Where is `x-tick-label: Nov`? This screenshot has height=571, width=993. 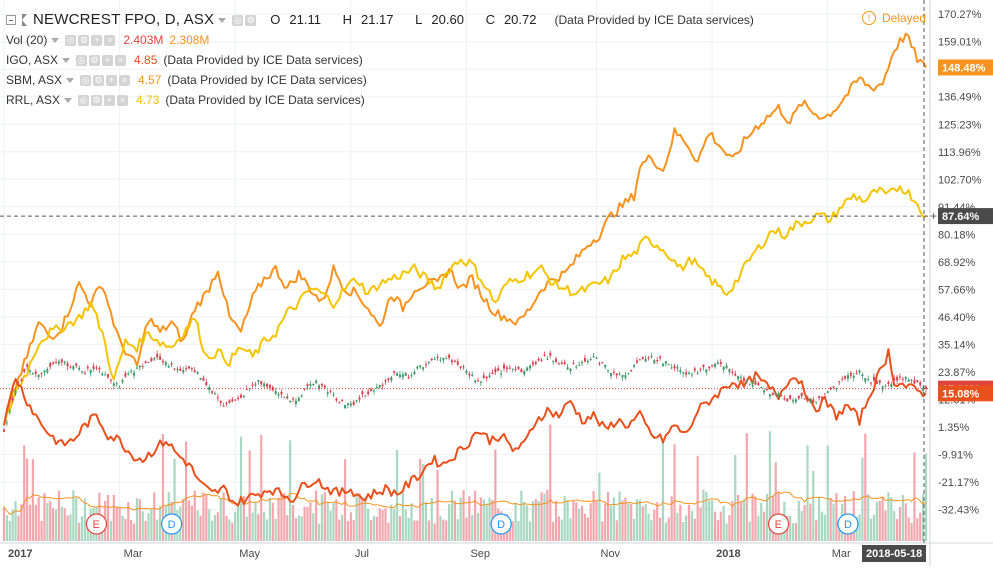 x-tick-label: Nov is located at coordinates (611, 554).